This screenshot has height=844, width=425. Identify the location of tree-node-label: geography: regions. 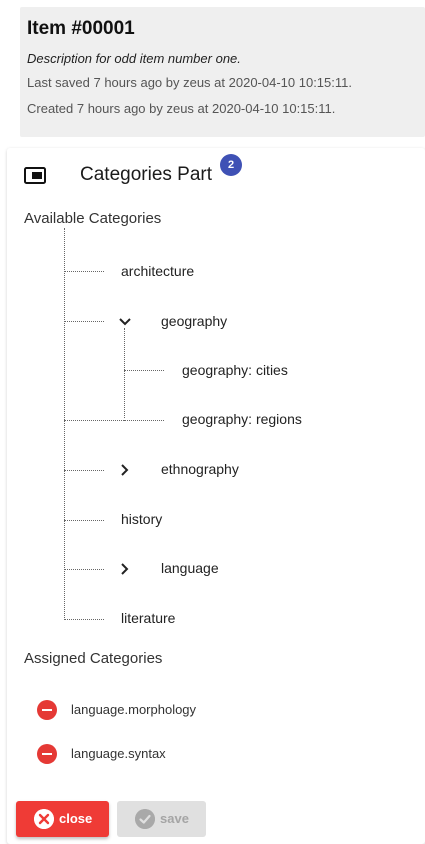
(242, 419).